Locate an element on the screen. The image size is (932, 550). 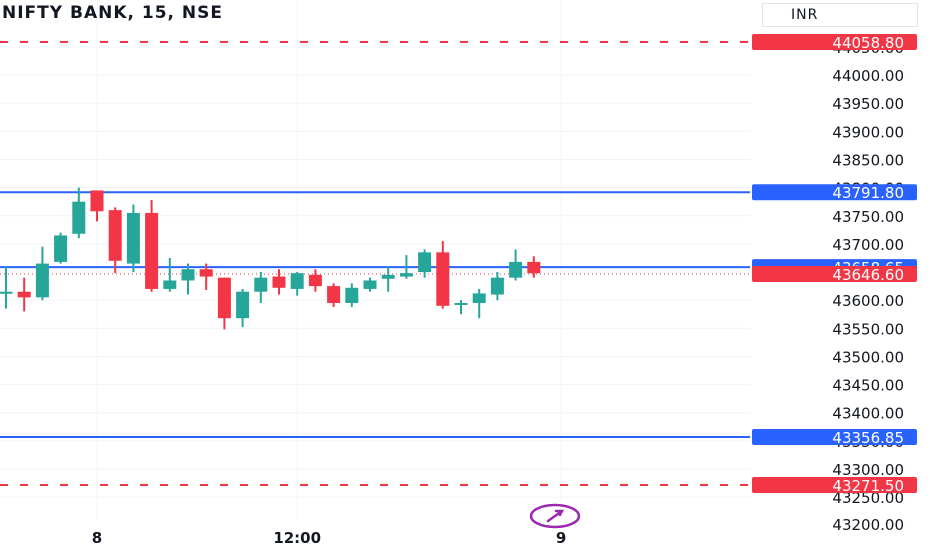
y-tick-label: 43900.00 is located at coordinates (868, 132).